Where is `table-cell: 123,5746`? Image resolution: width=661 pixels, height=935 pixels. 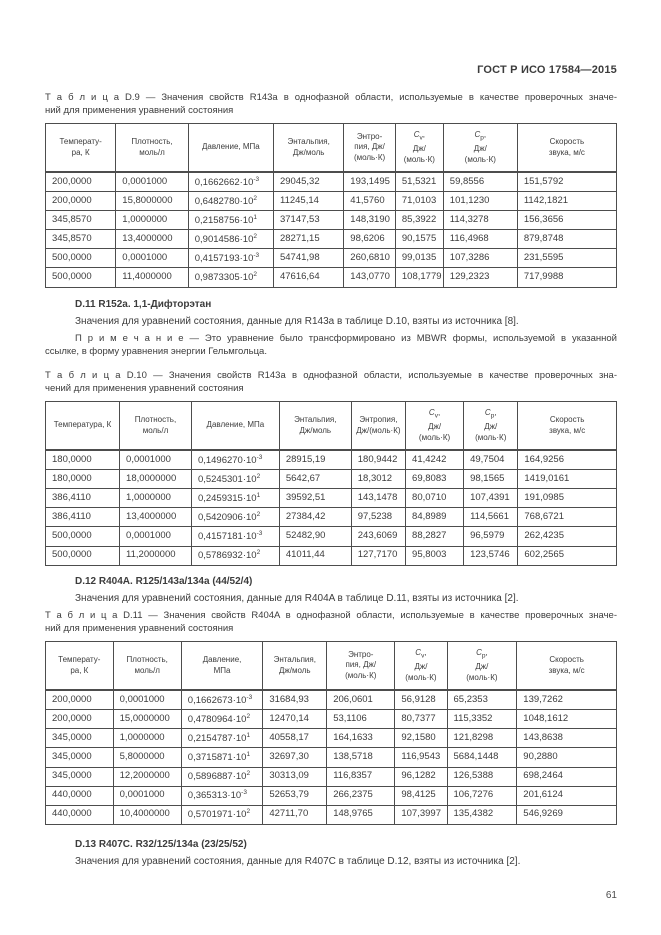
table-cell: 123,5746 is located at coordinates (491, 555).